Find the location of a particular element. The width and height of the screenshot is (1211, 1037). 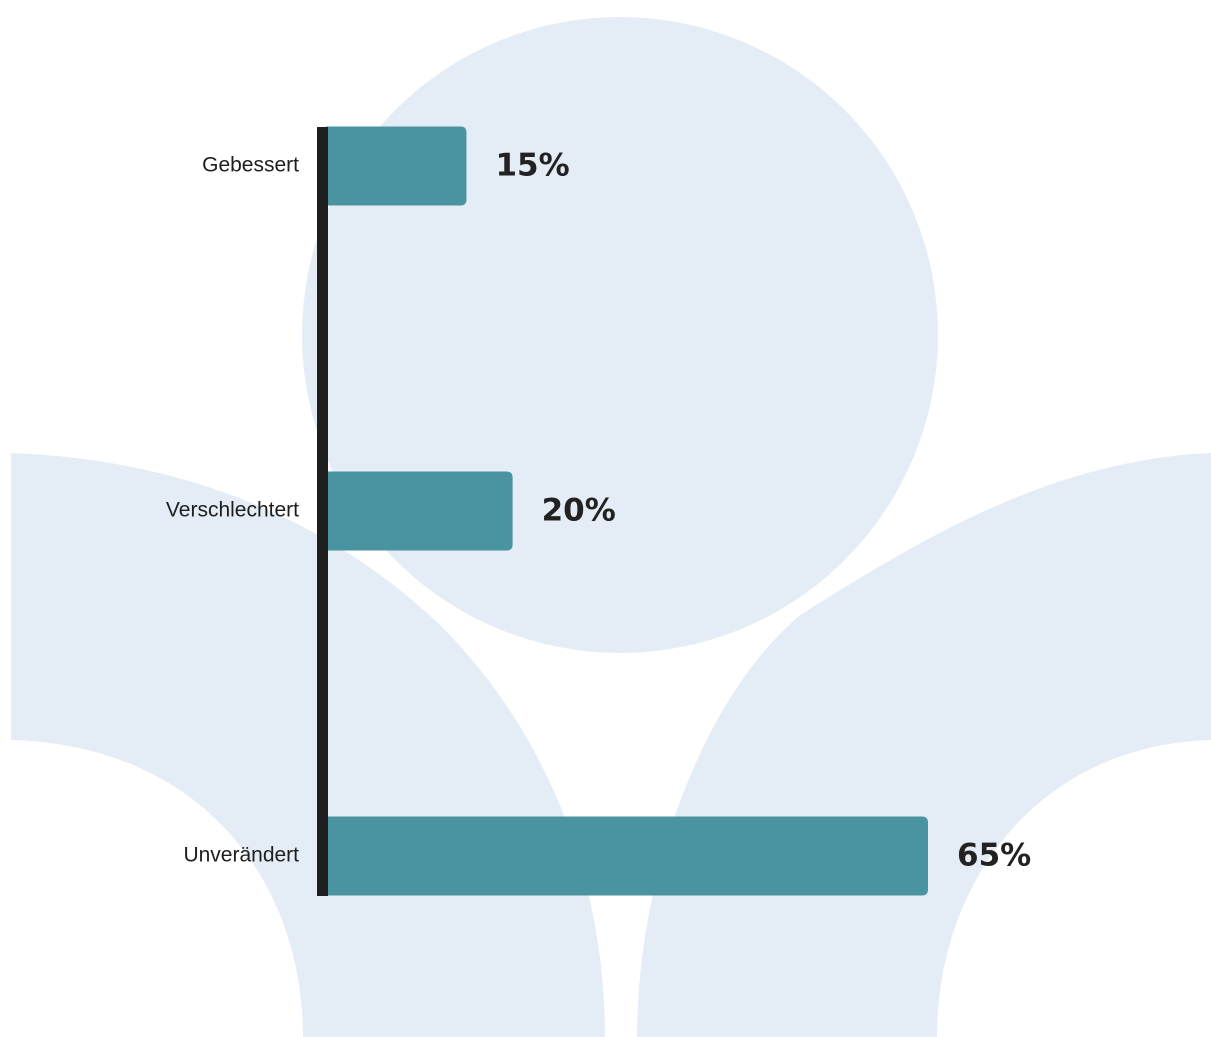

bar-gebessert is located at coordinates (396, 166).